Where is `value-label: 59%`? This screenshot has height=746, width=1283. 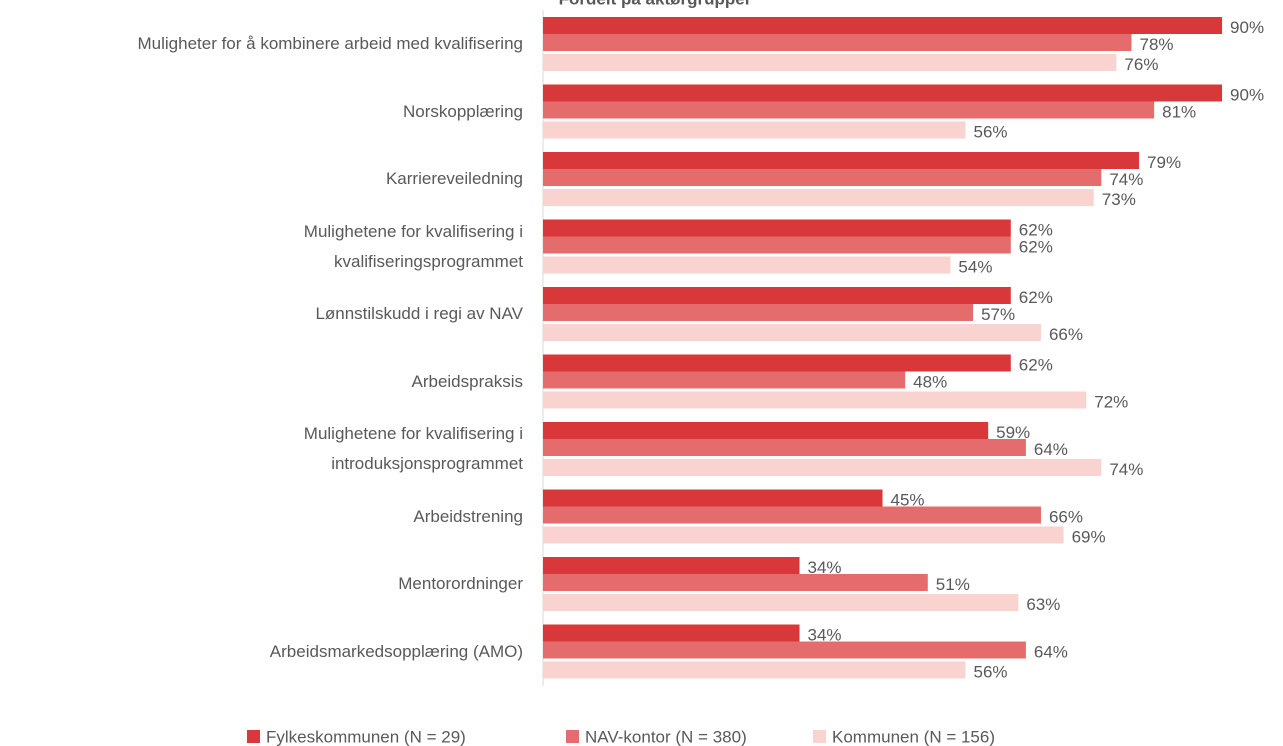 value-label: 59% is located at coordinates (1013, 432).